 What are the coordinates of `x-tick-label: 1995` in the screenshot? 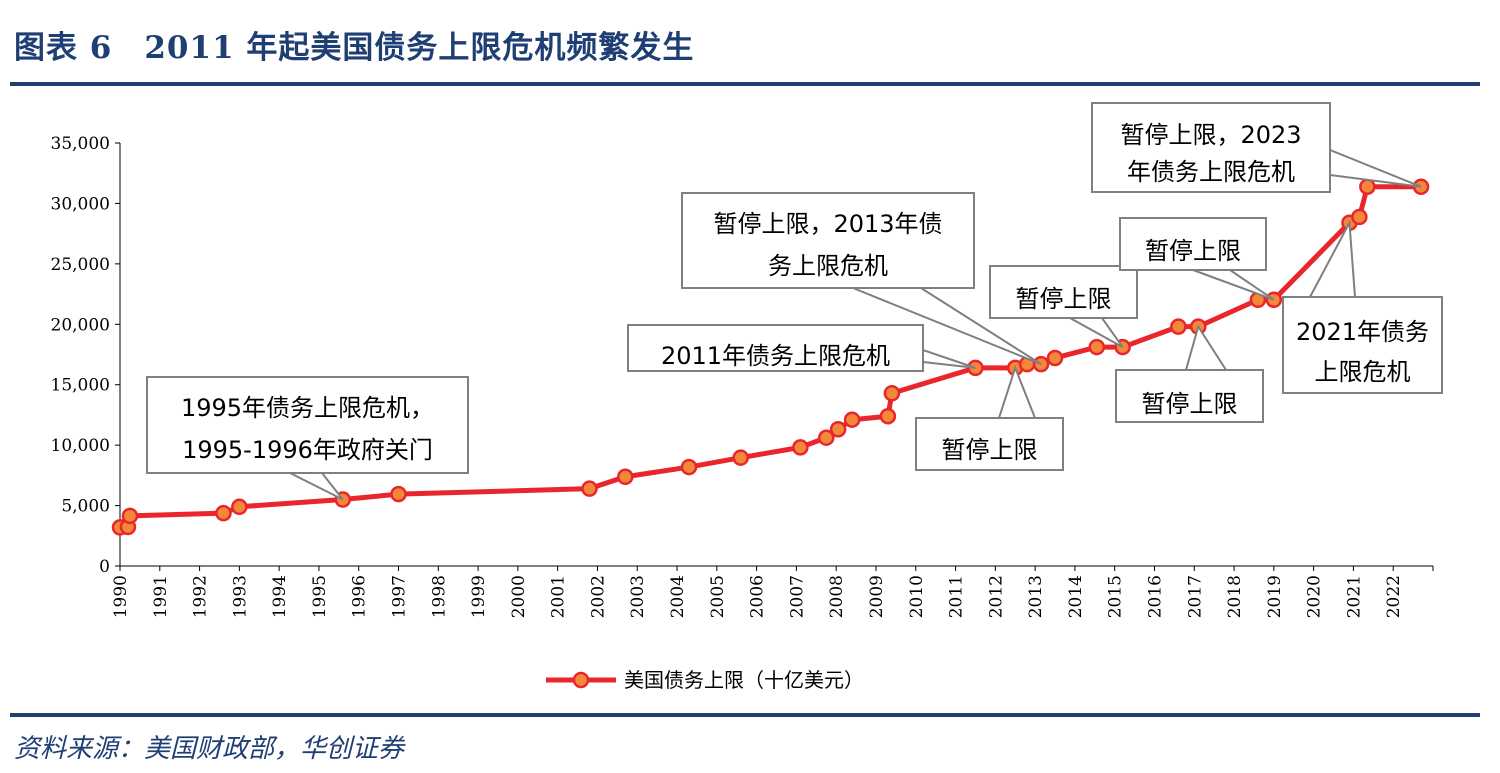 It's located at (320, 596).